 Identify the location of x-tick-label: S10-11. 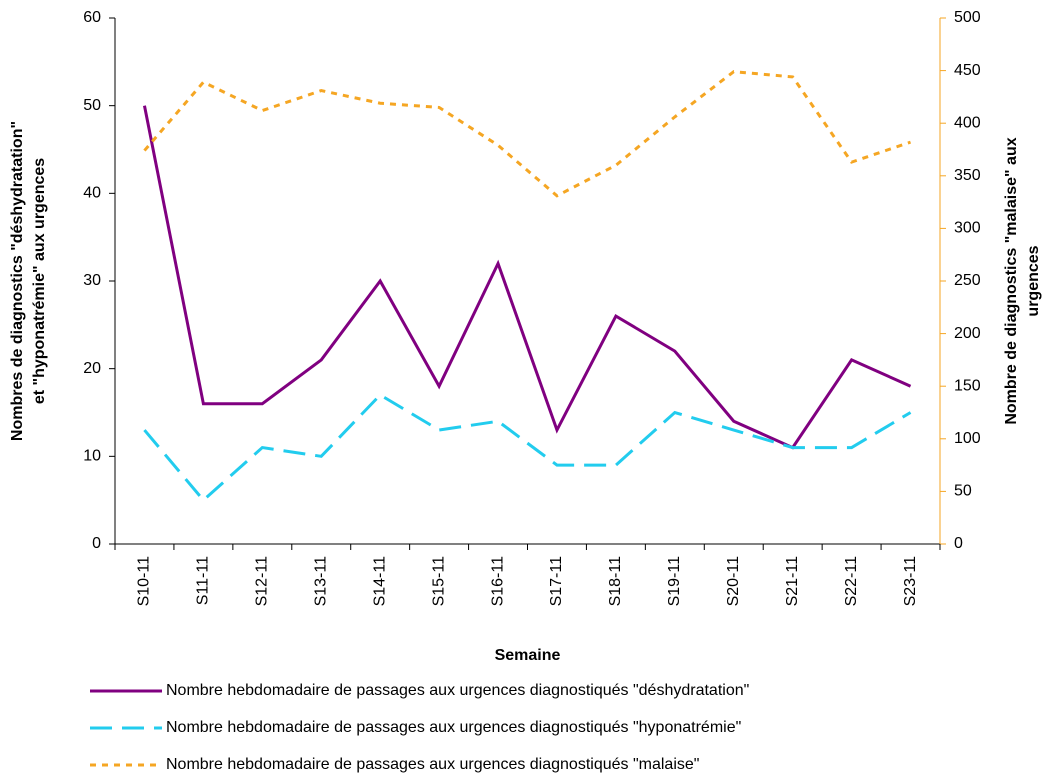
(144, 581).